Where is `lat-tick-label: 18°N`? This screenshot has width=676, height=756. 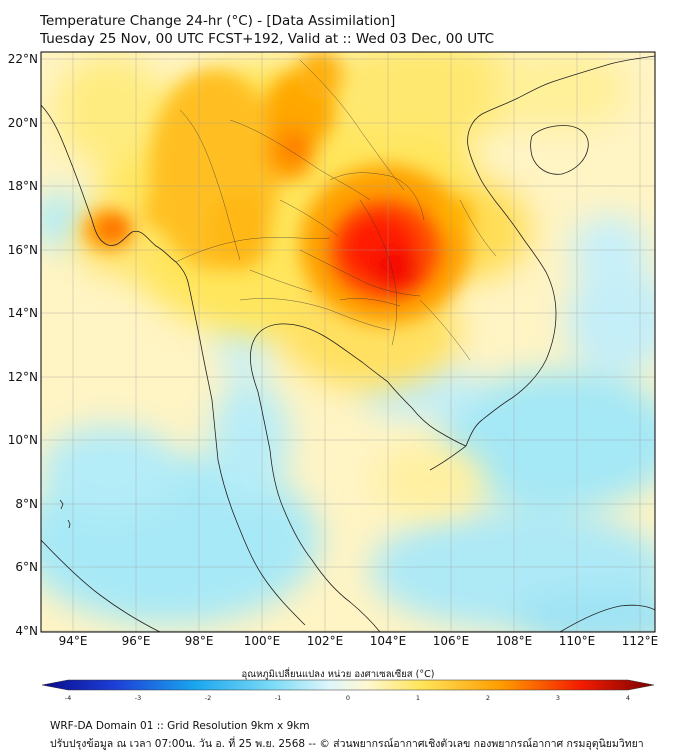 lat-tick-label: 18°N is located at coordinates (23, 186).